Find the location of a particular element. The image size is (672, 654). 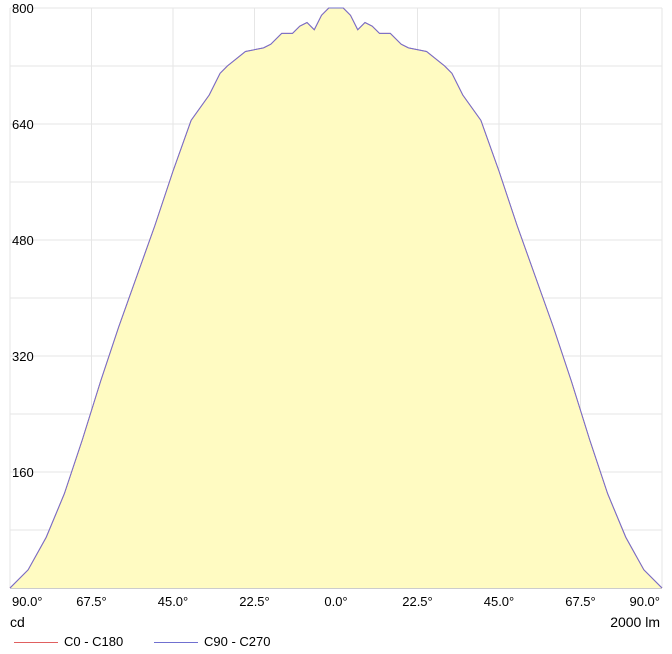

y-tick-label: 160 is located at coordinates (23, 472).